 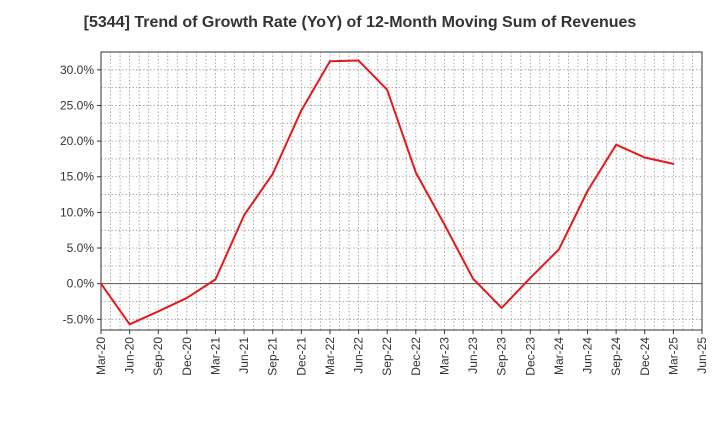 What do you see at coordinates (416, 356) in the screenshot?
I see `x-tick-label: Dec-22` at bounding box center [416, 356].